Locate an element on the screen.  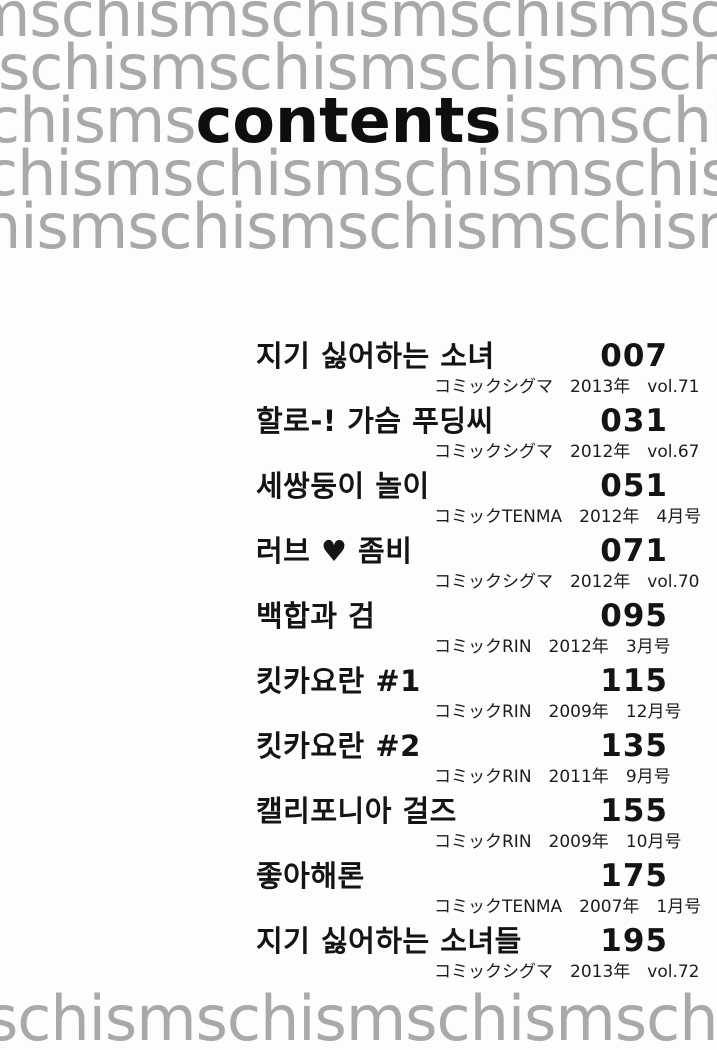
entry-source: コミックTENMA 2012年 4月号 is located at coordinates (478, 518).